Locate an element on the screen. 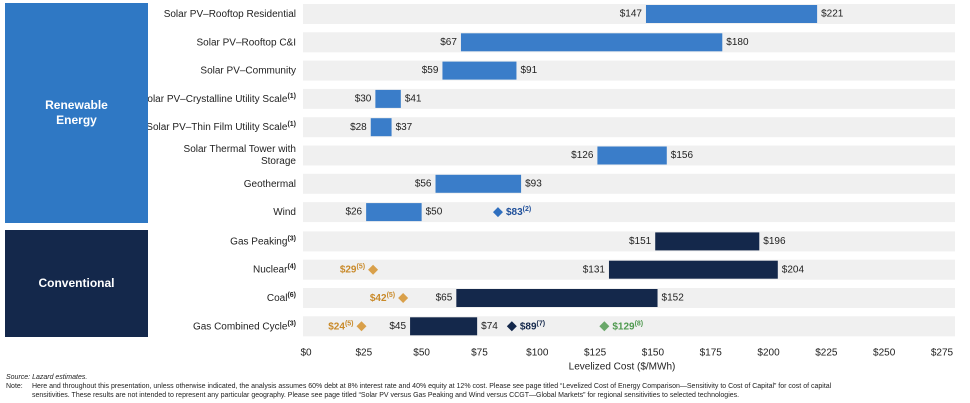  footnote: (7) is located at coordinates (541, 323).